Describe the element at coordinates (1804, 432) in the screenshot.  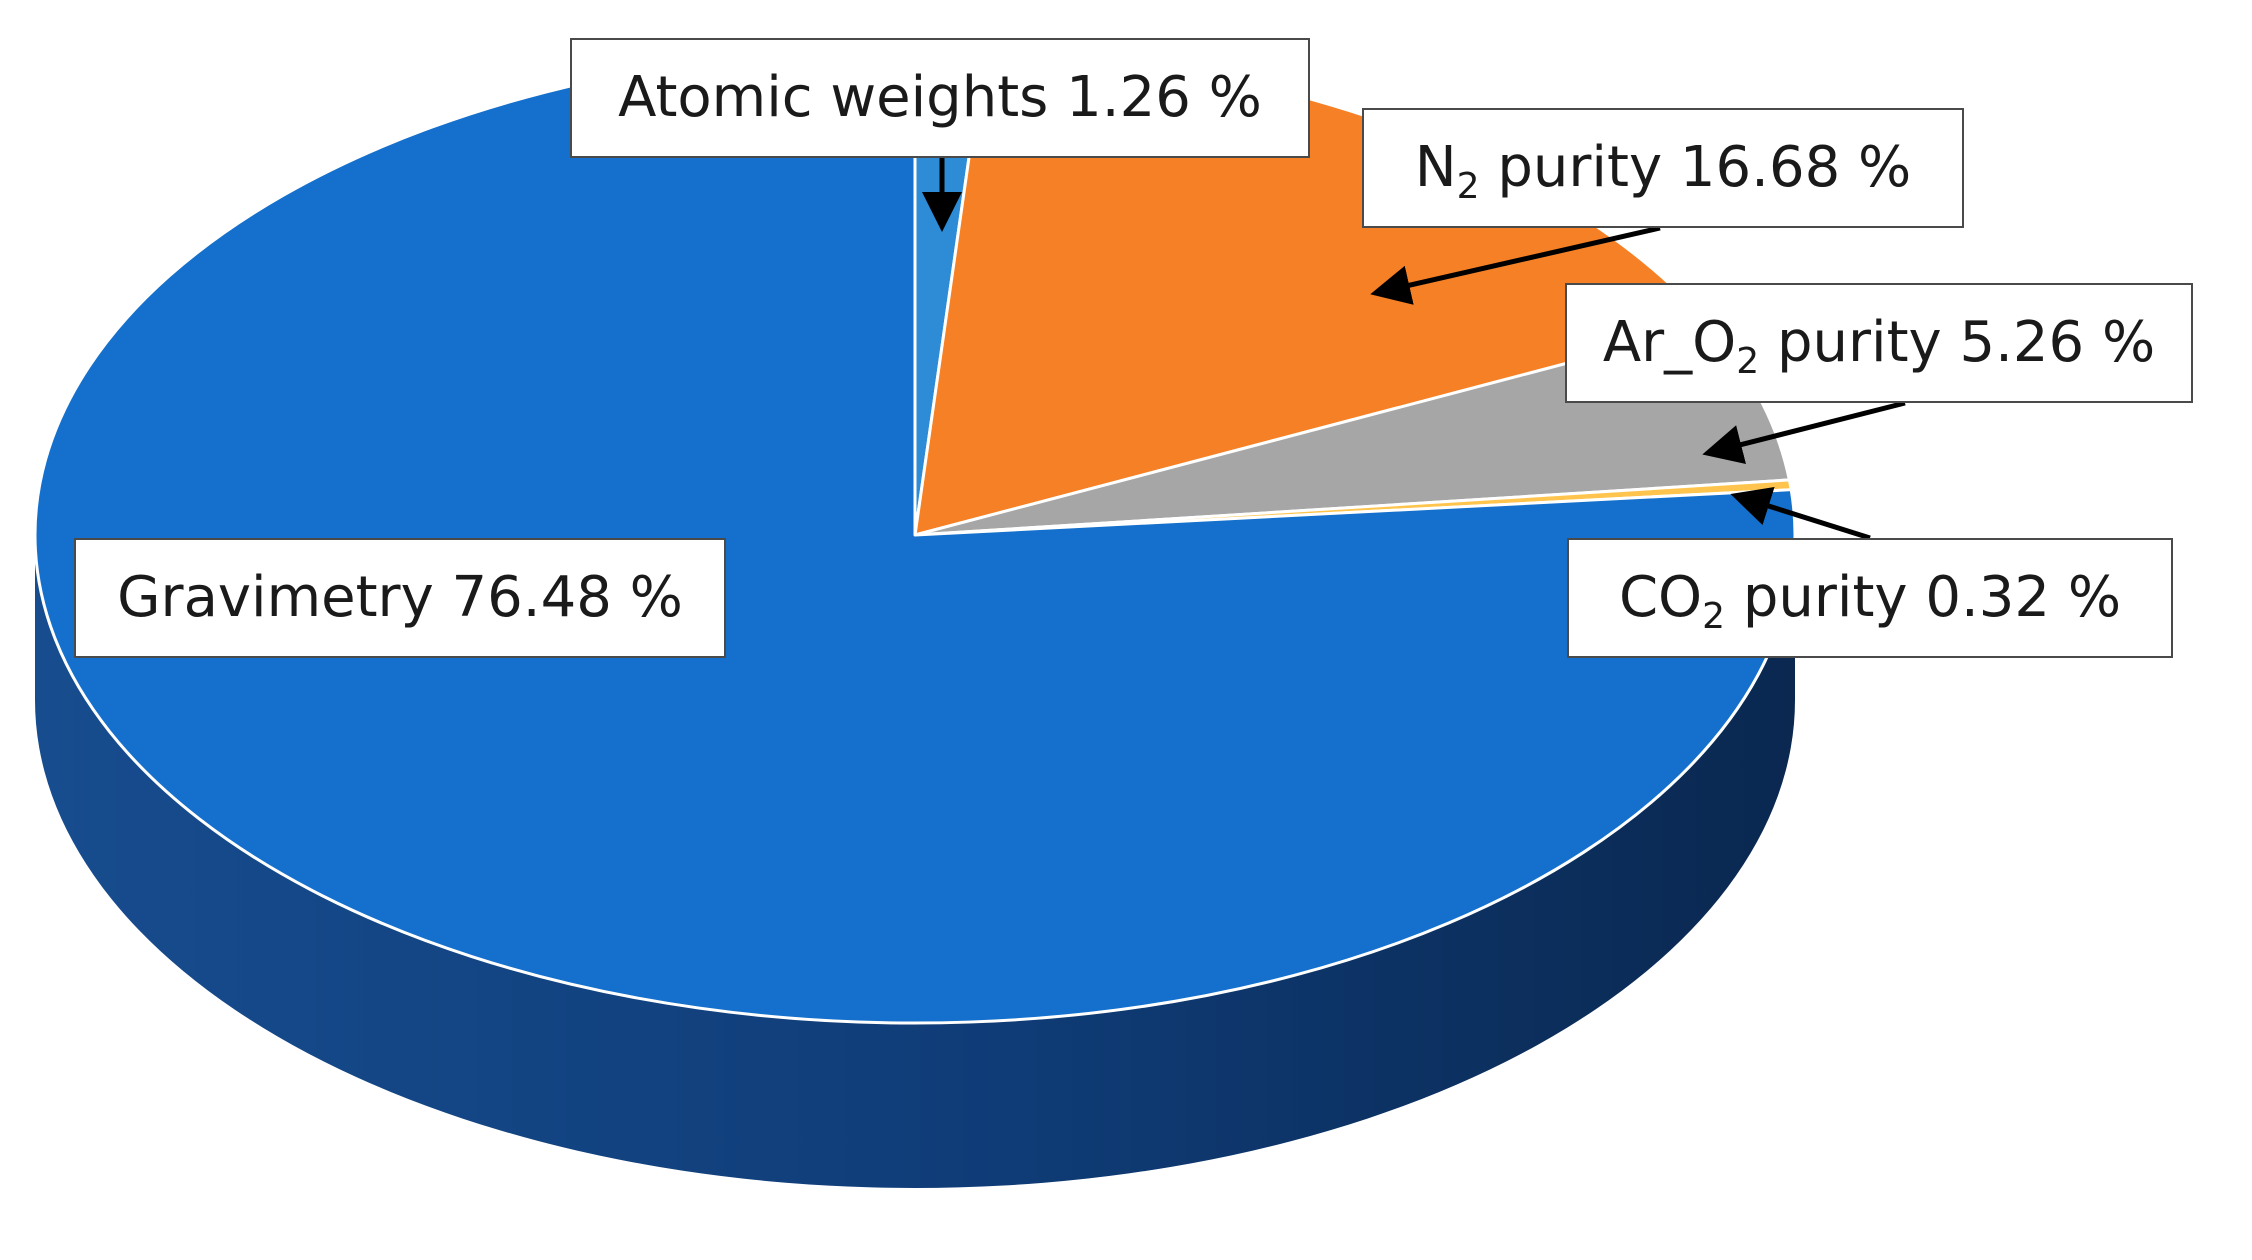
I see `leader-ar-o2-purity` at that location.